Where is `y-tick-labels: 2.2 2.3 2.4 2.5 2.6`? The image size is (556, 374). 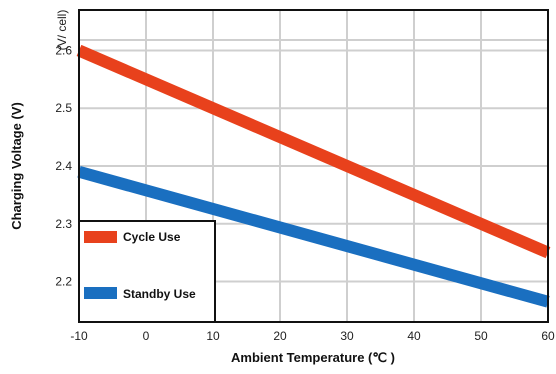 y-tick-labels: 2.2 2.3 2.4 2.5 2.6 is located at coordinates (63, 165).